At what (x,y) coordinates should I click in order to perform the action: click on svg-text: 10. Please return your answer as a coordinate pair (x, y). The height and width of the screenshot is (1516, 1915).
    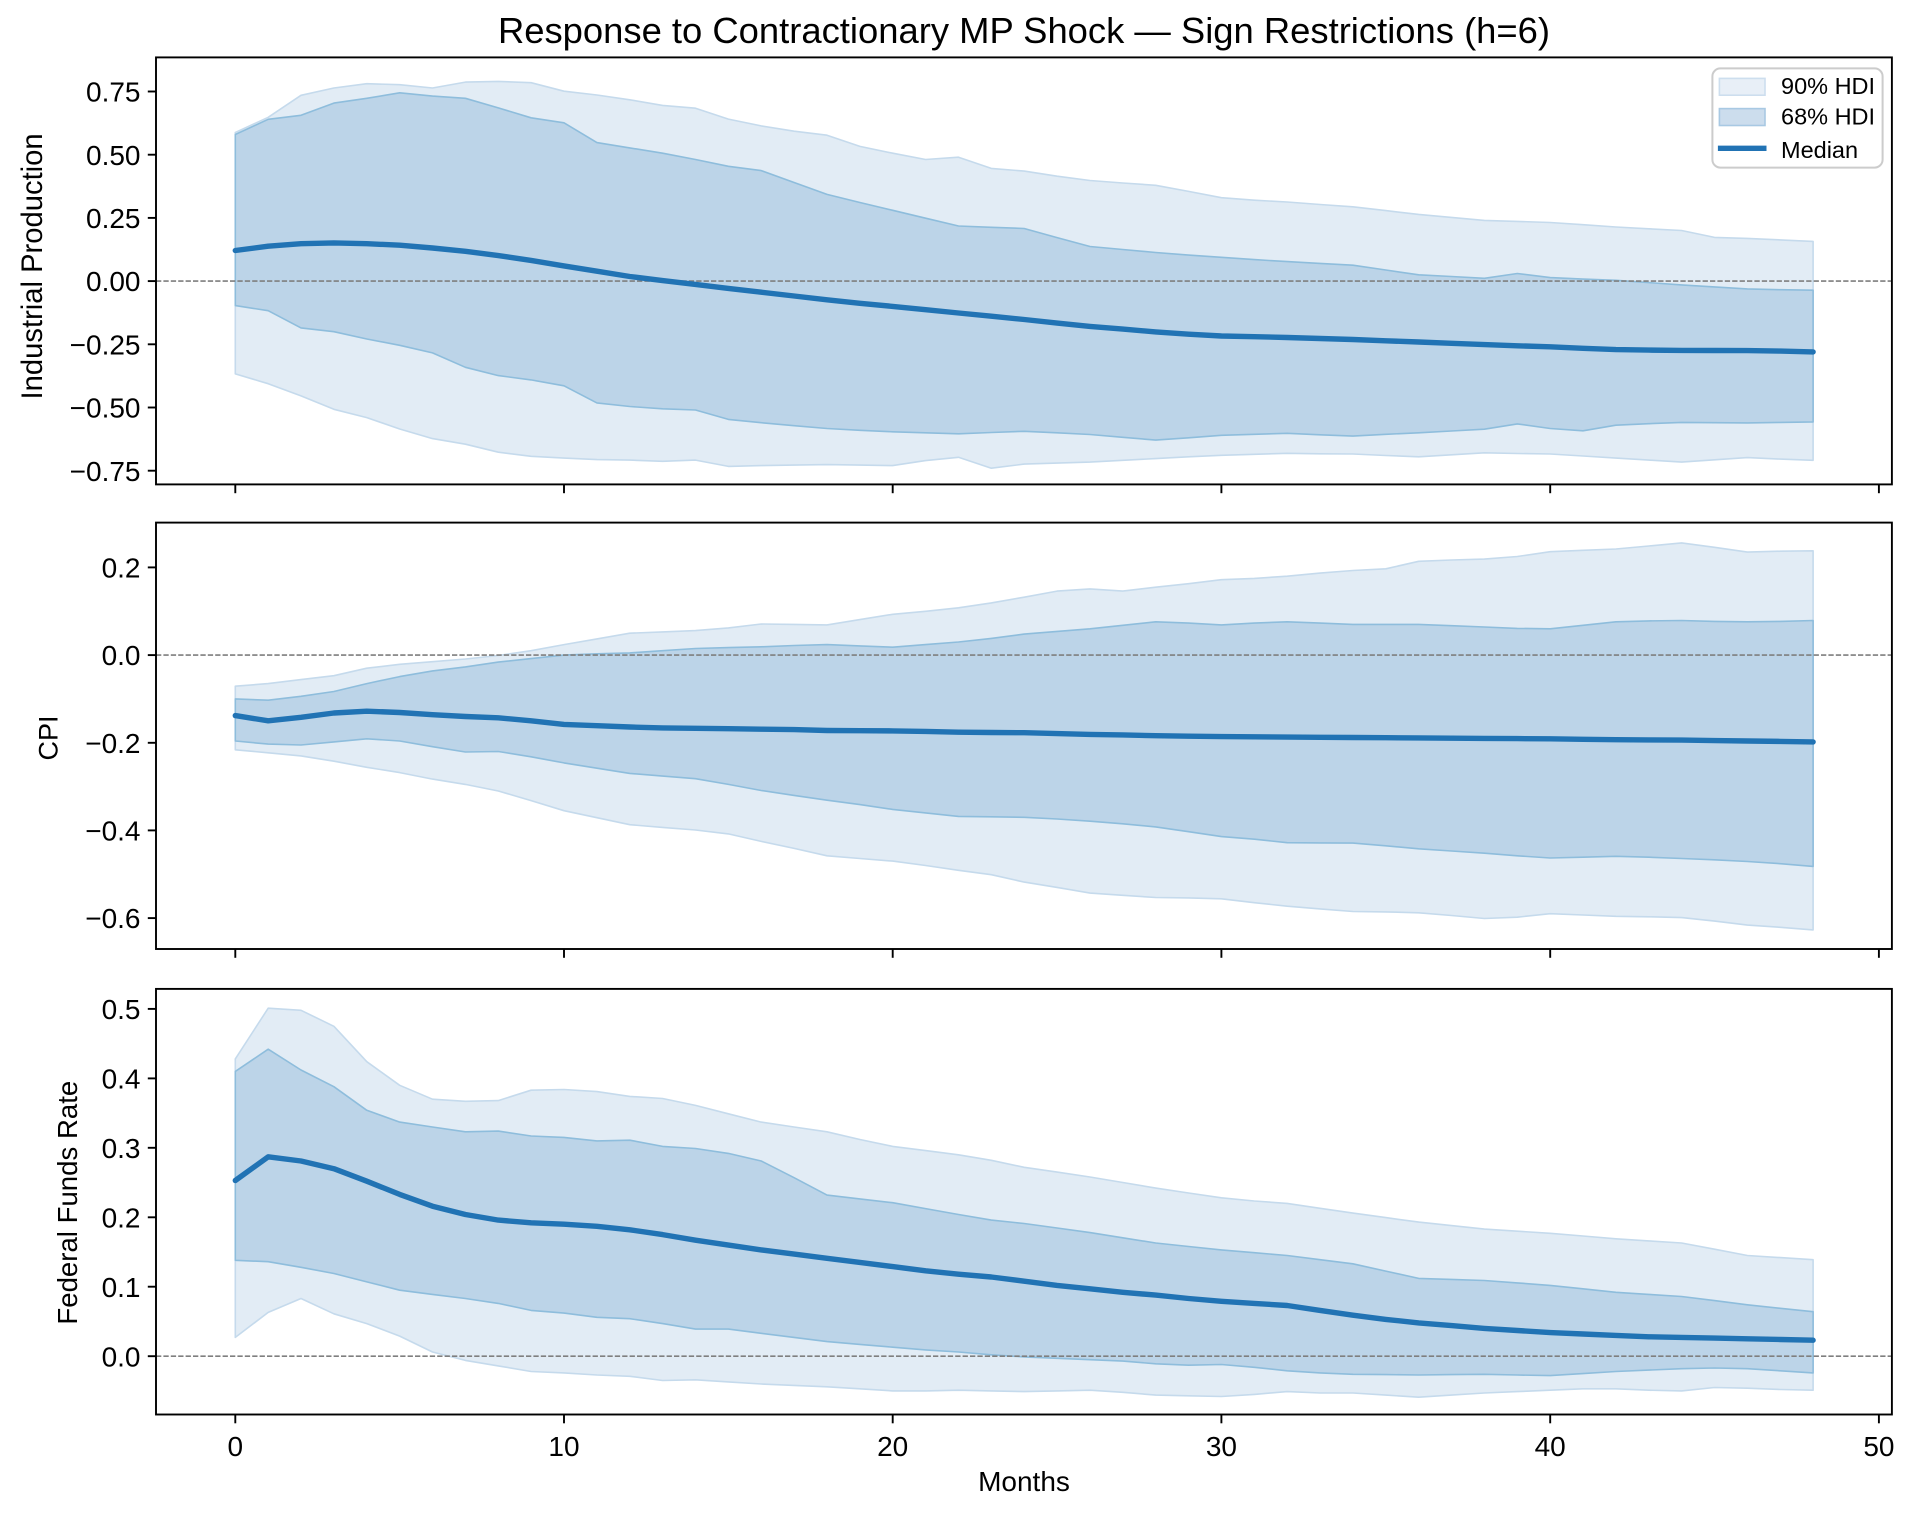
    Looking at the image, I should click on (563, 1446).